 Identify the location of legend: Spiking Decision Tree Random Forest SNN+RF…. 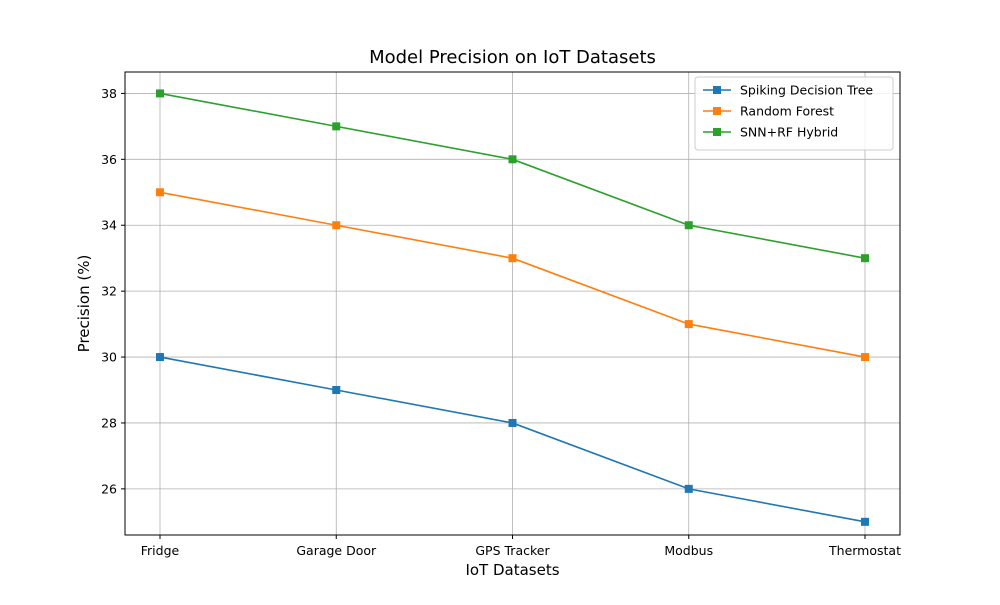
(794, 113).